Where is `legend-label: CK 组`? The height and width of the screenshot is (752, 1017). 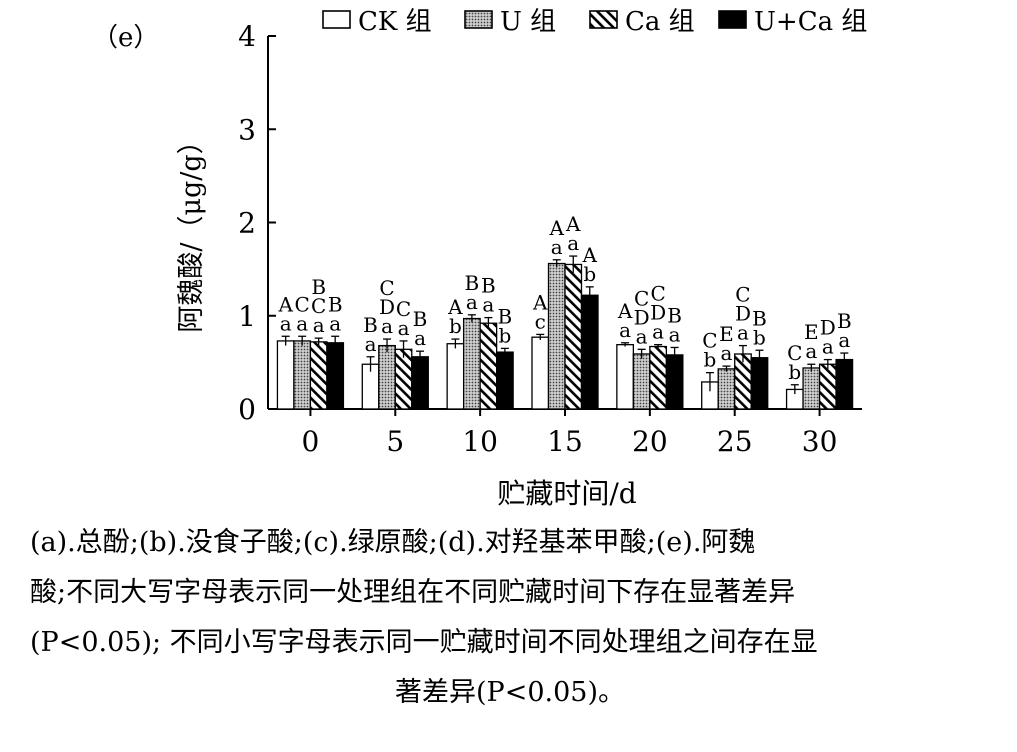 legend-label: CK 组 is located at coordinates (395, 22).